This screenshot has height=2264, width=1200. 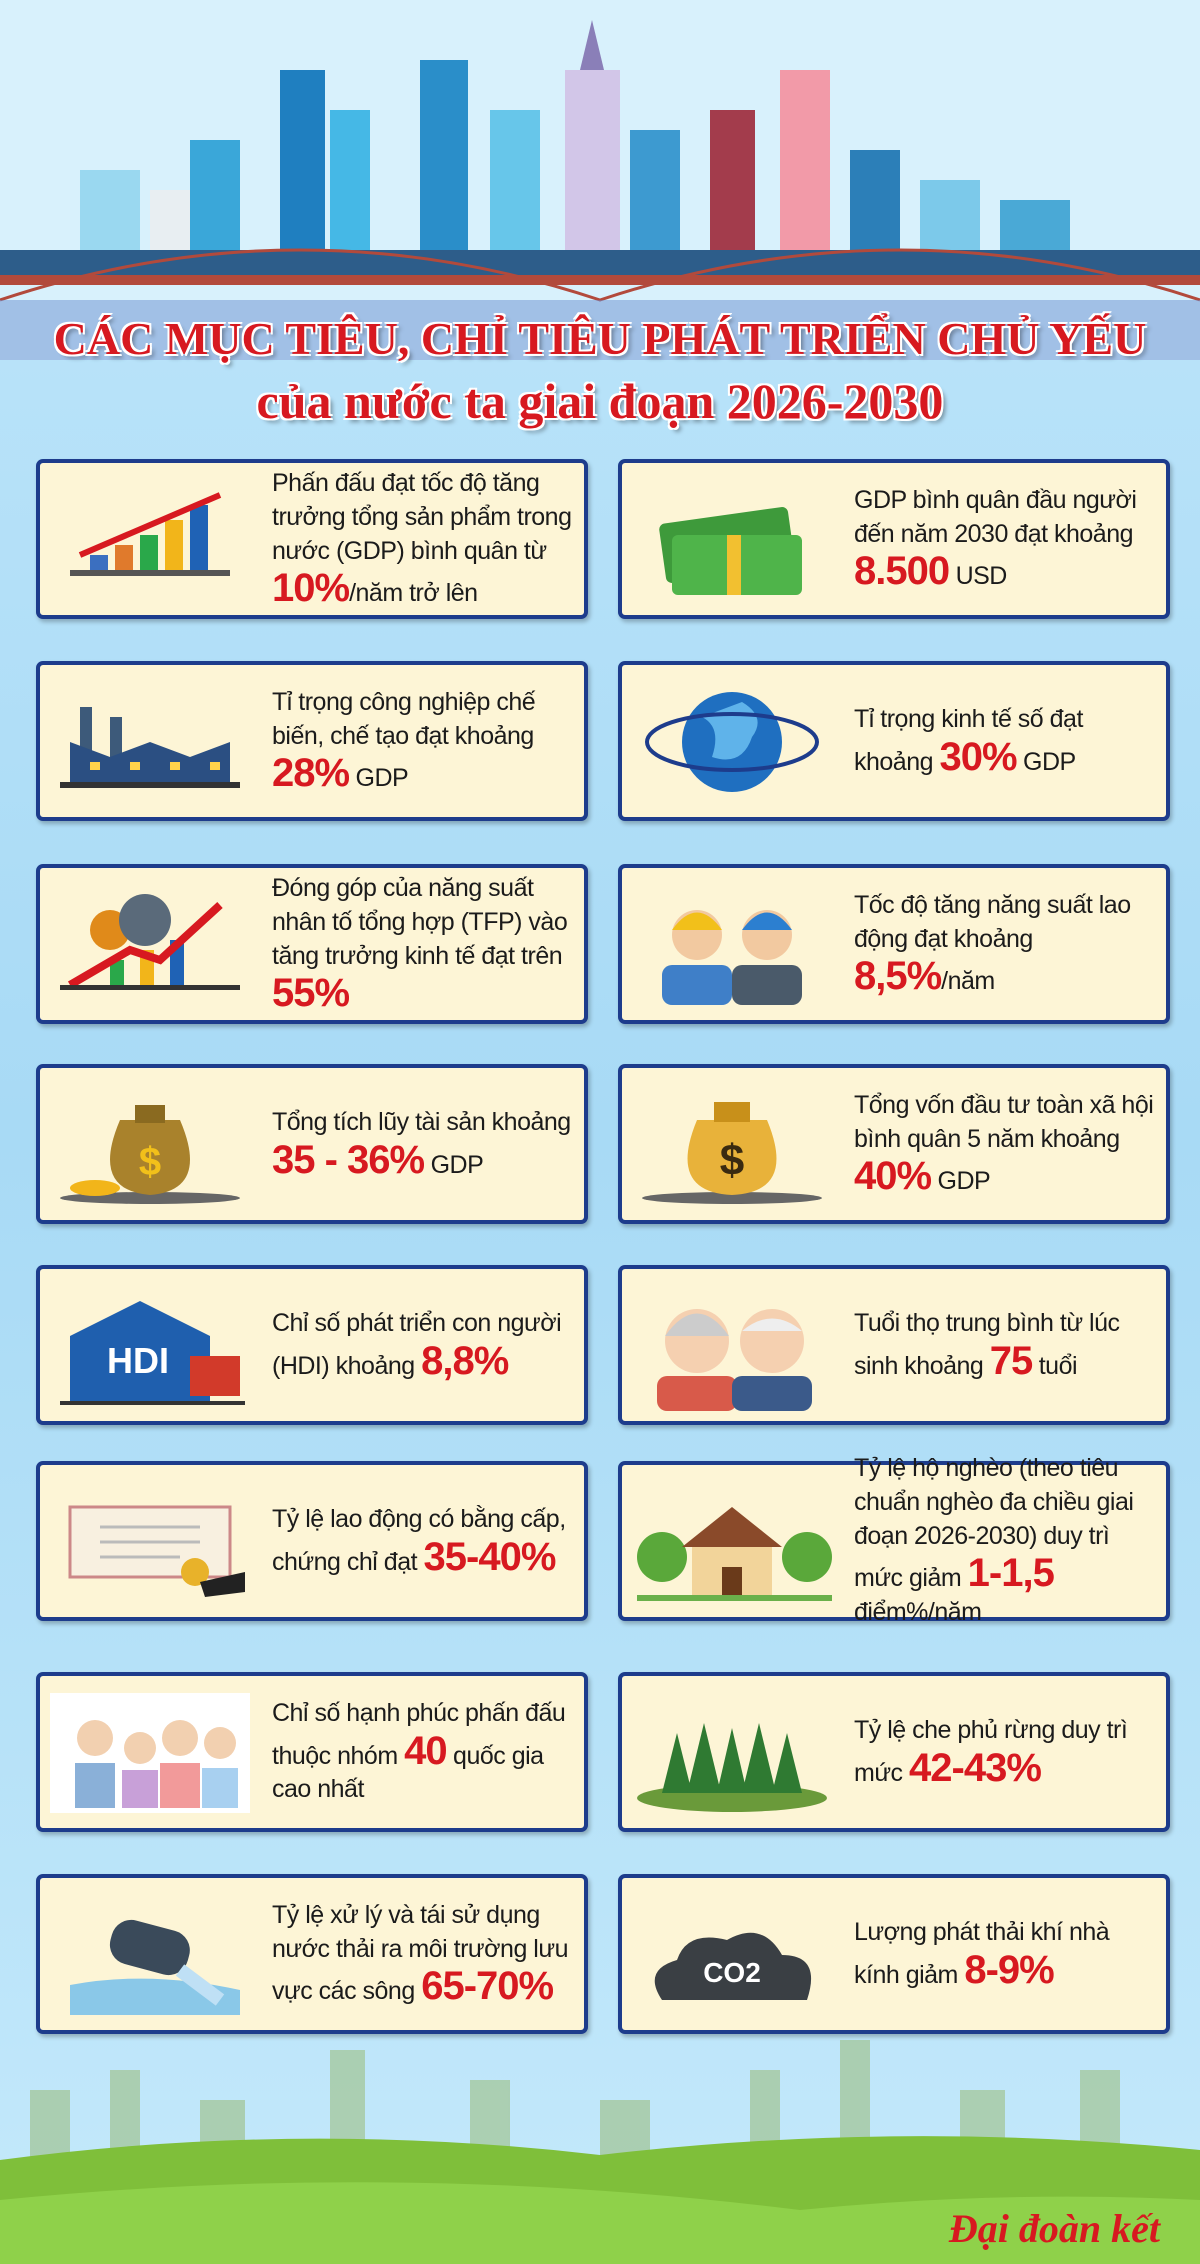 I want to click on card-text-body: Lượng phát thải khí nhà kính giảm 8-9%, so click(x=1004, y=1954).